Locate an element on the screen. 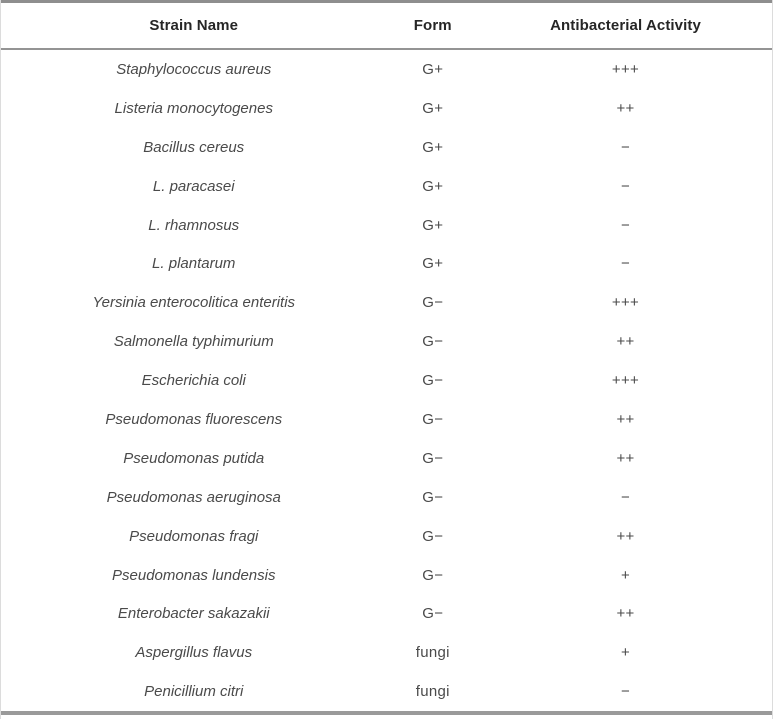  column-header-strain-name: Strain Name is located at coordinates (194, 25).